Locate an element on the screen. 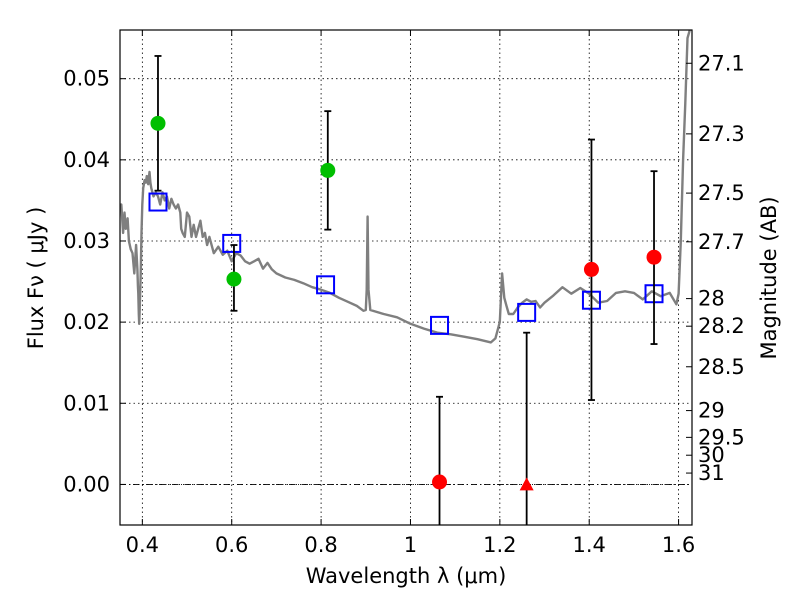 Image resolution: width=800 pixels, height=600 pixels. x-tick-label: 1.6 is located at coordinates (678, 545).